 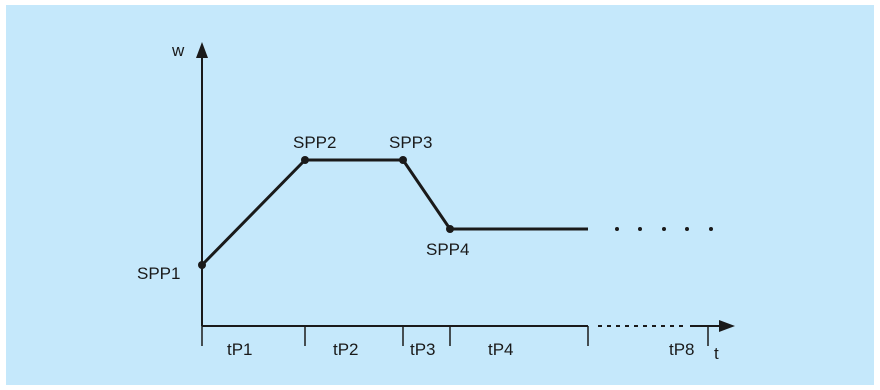 What do you see at coordinates (178, 50) in the screenshot?
I see `y-axis-label: w` at bounding box center [178, 50].